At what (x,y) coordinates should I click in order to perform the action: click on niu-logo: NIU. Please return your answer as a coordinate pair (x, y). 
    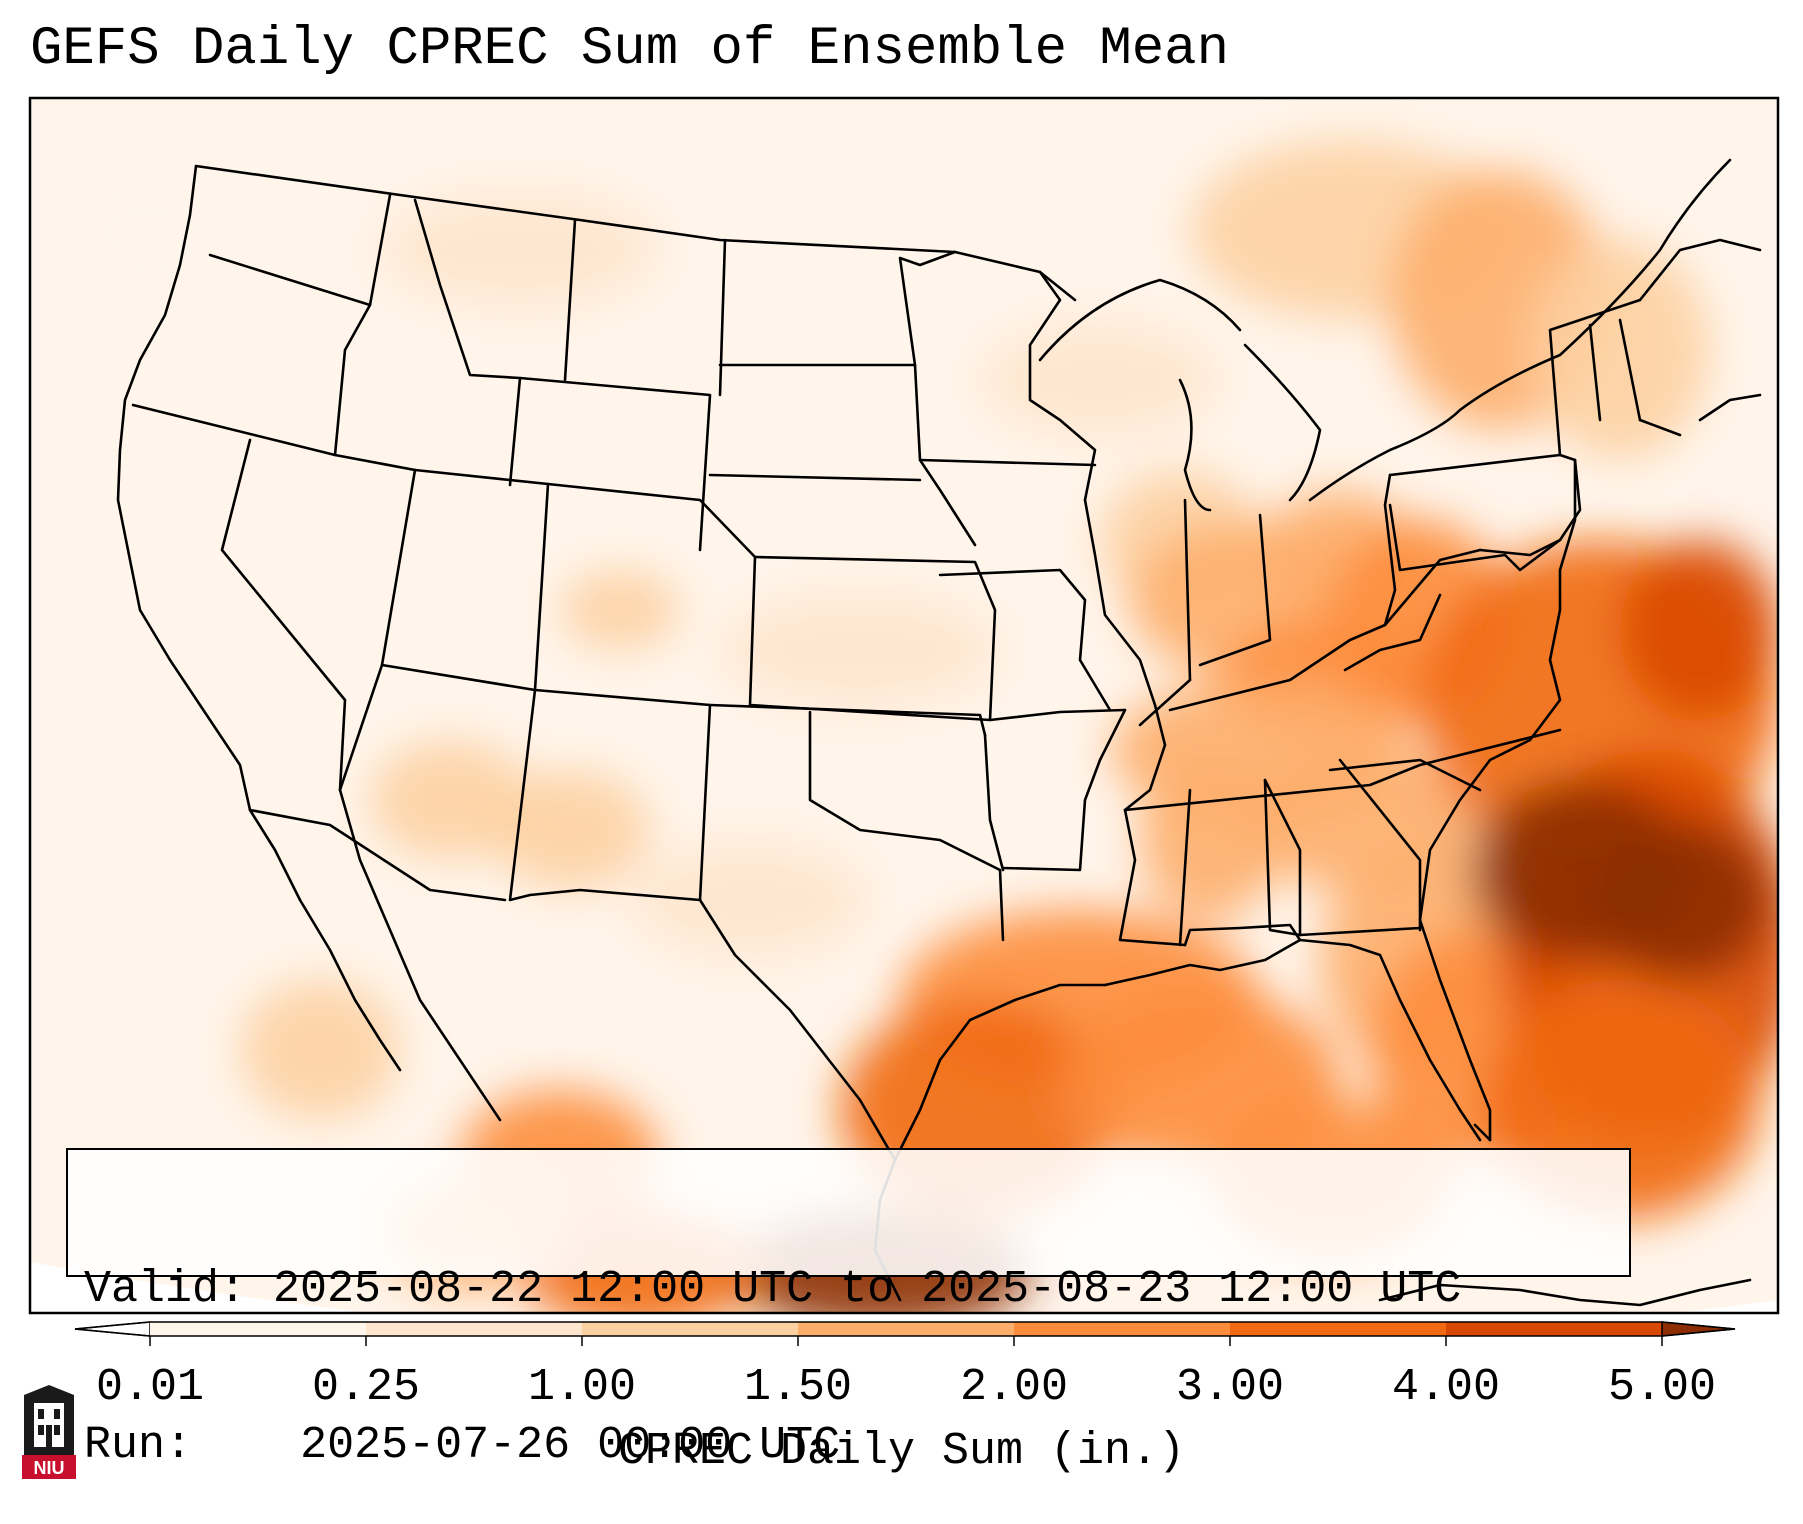
    Looking at the image, I should click on (49, 1432).